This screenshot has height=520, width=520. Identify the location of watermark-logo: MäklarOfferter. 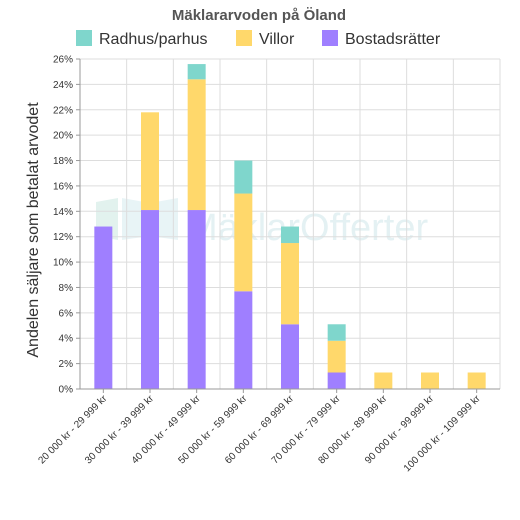
(262, 223).